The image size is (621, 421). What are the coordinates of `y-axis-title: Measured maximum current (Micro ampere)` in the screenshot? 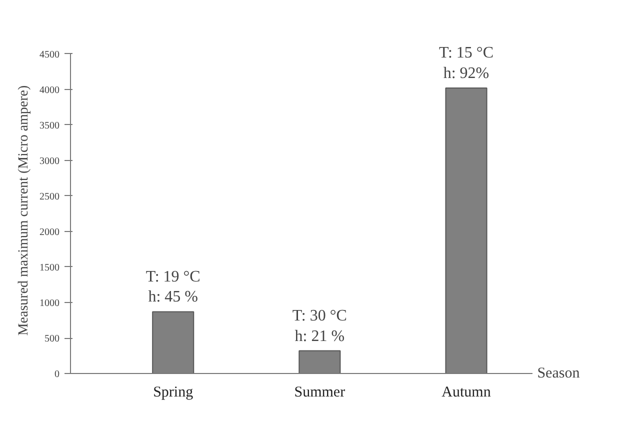 It's located at (24, 210).